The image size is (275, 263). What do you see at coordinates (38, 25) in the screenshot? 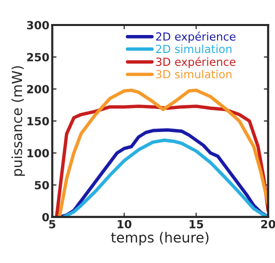
I see `y-tick-label: 300` at bounding box center [38, 25].